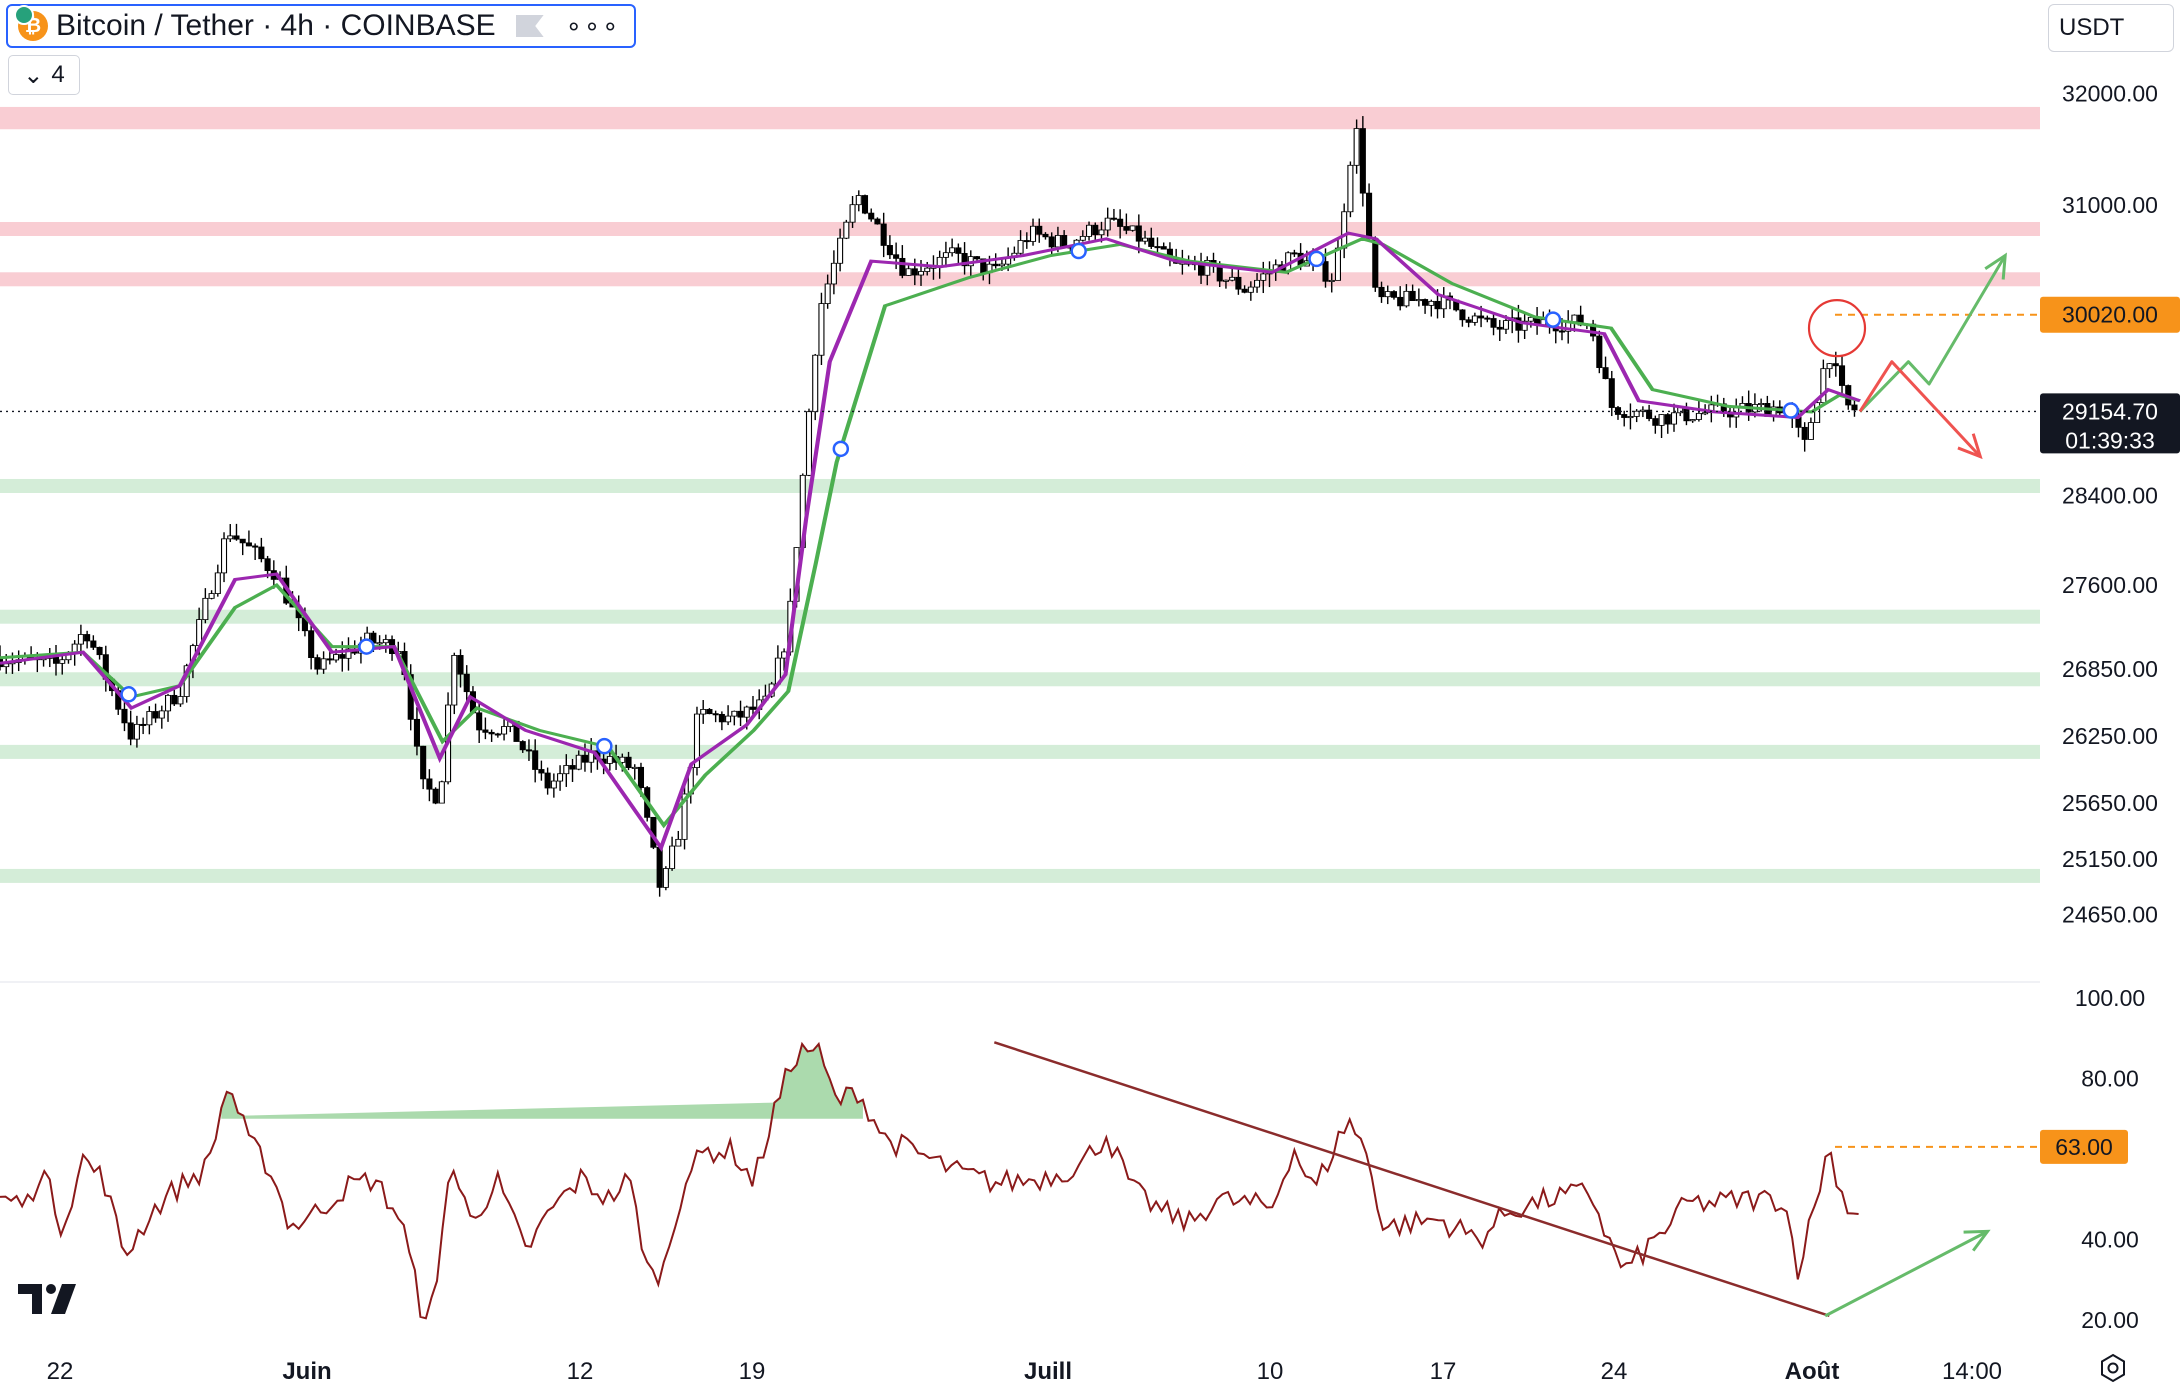 Image resolution: width=2181 pixels, height=1395 pixels. Describe the element at coordinates (2084, 1146) in the screenshot. I see `rsi-level-badge: 63.00` at that location.